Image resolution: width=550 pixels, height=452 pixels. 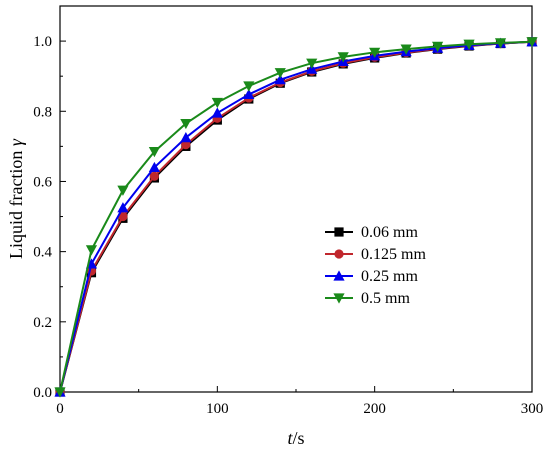 What do you see at coordinates (42, 112) in the screenshot?
I see `y-tick-label: 0.8` at bounding box center [42, 112].